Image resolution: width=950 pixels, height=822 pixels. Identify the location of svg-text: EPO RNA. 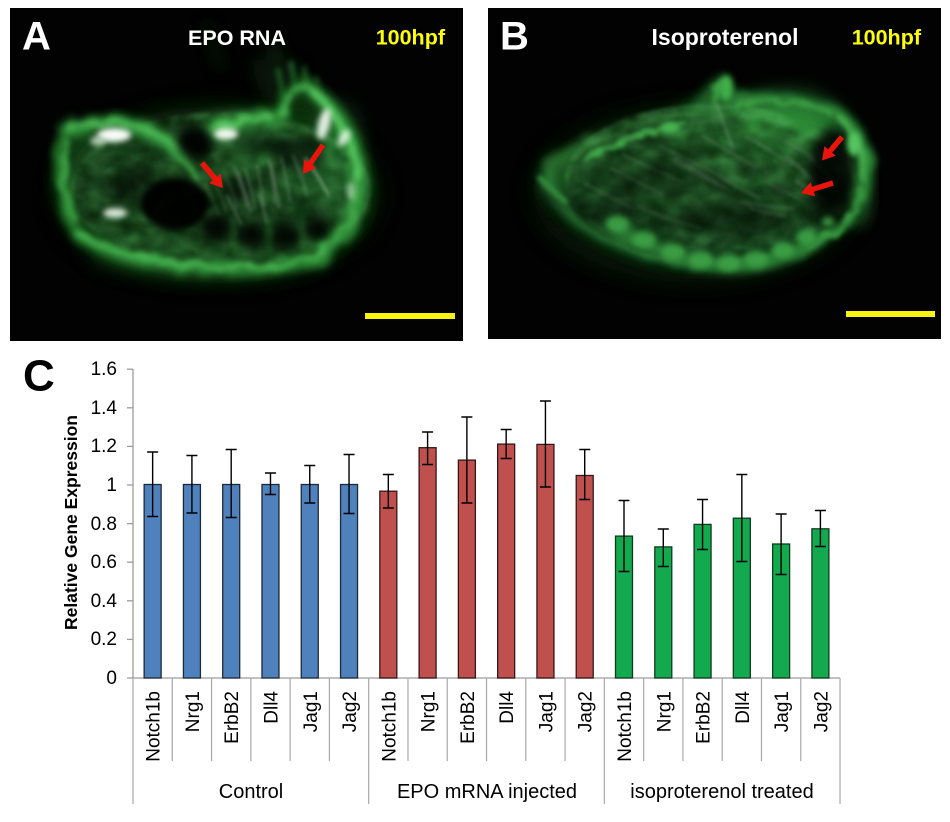
(237, 38).